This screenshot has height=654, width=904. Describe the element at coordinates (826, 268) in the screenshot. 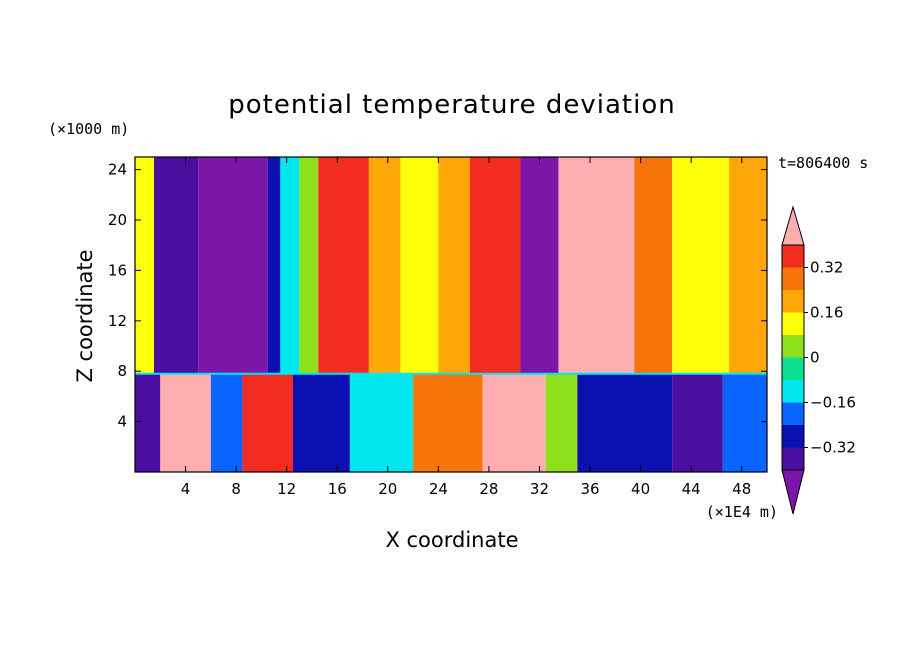

I see `colorbar-tick-label: 0.32` at that location.